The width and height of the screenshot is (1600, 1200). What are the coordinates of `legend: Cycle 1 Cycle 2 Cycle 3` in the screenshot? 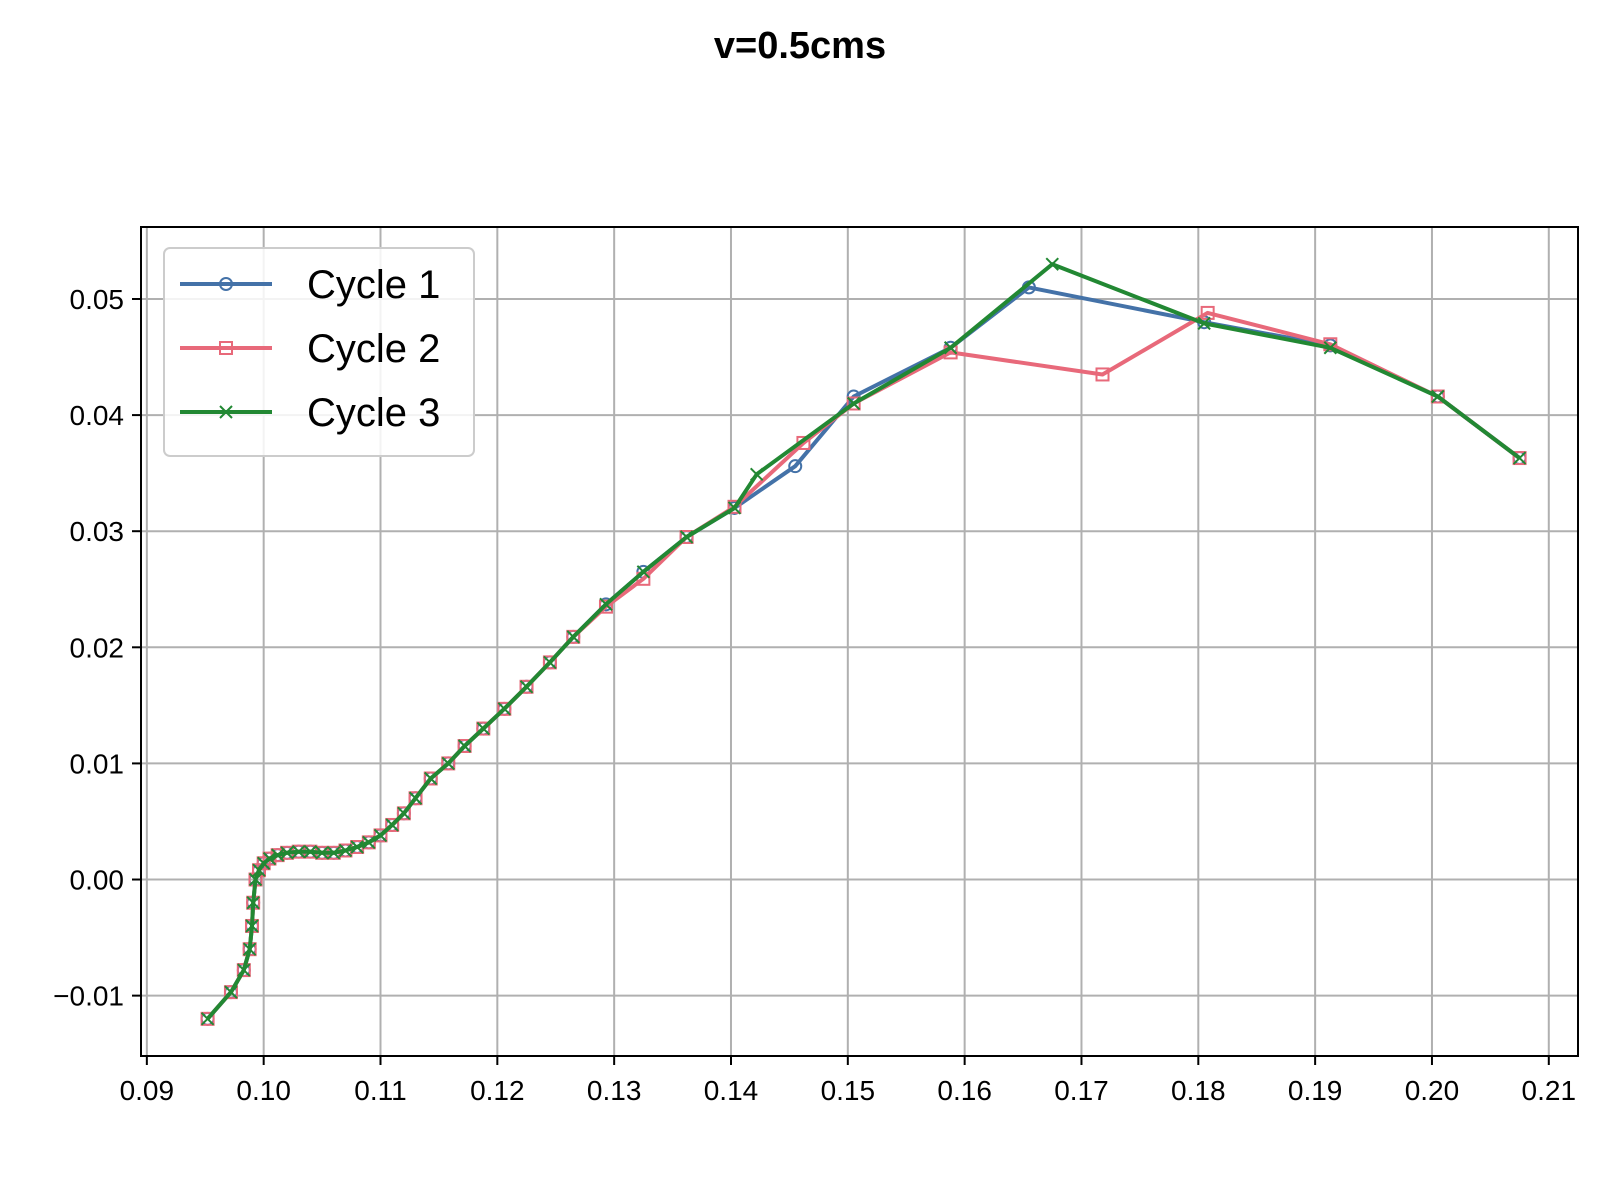 It's located at (319, 352).